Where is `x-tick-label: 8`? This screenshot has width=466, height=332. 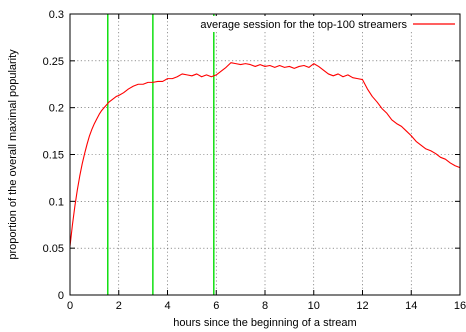
x-tick-label: 8 is located at coordinates (265, 306).